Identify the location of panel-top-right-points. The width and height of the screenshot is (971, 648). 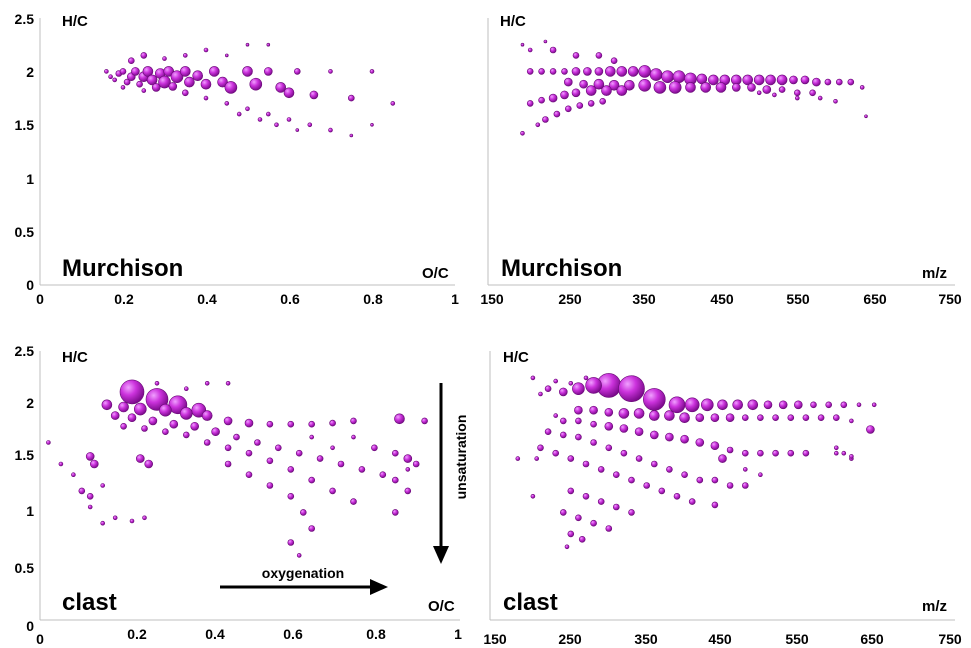
(694, 87).